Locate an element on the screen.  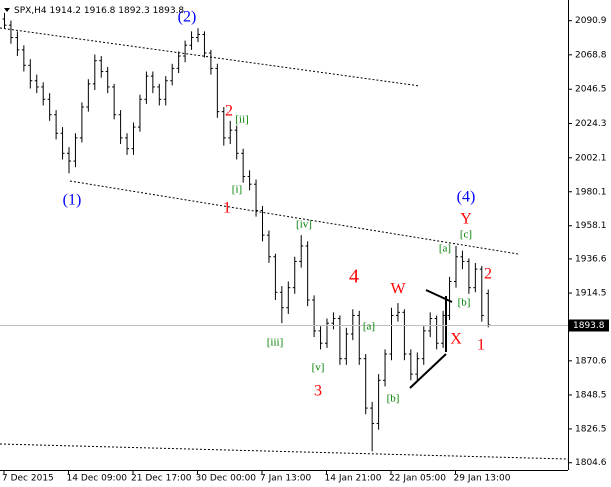
last-price-box is located at coordinates (589, 325).